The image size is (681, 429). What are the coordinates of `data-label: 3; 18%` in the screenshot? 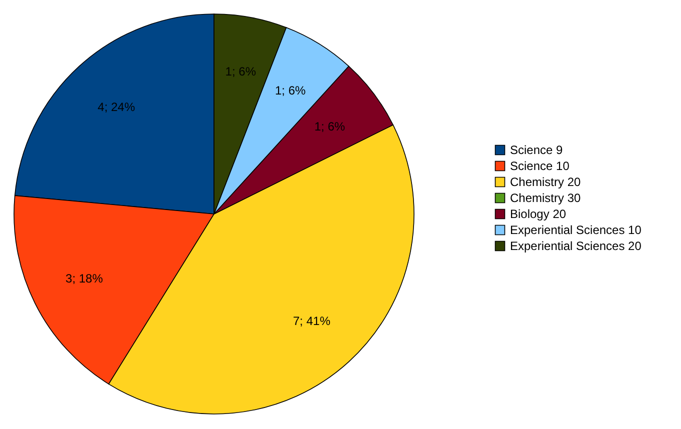 It's located at (85, 279).